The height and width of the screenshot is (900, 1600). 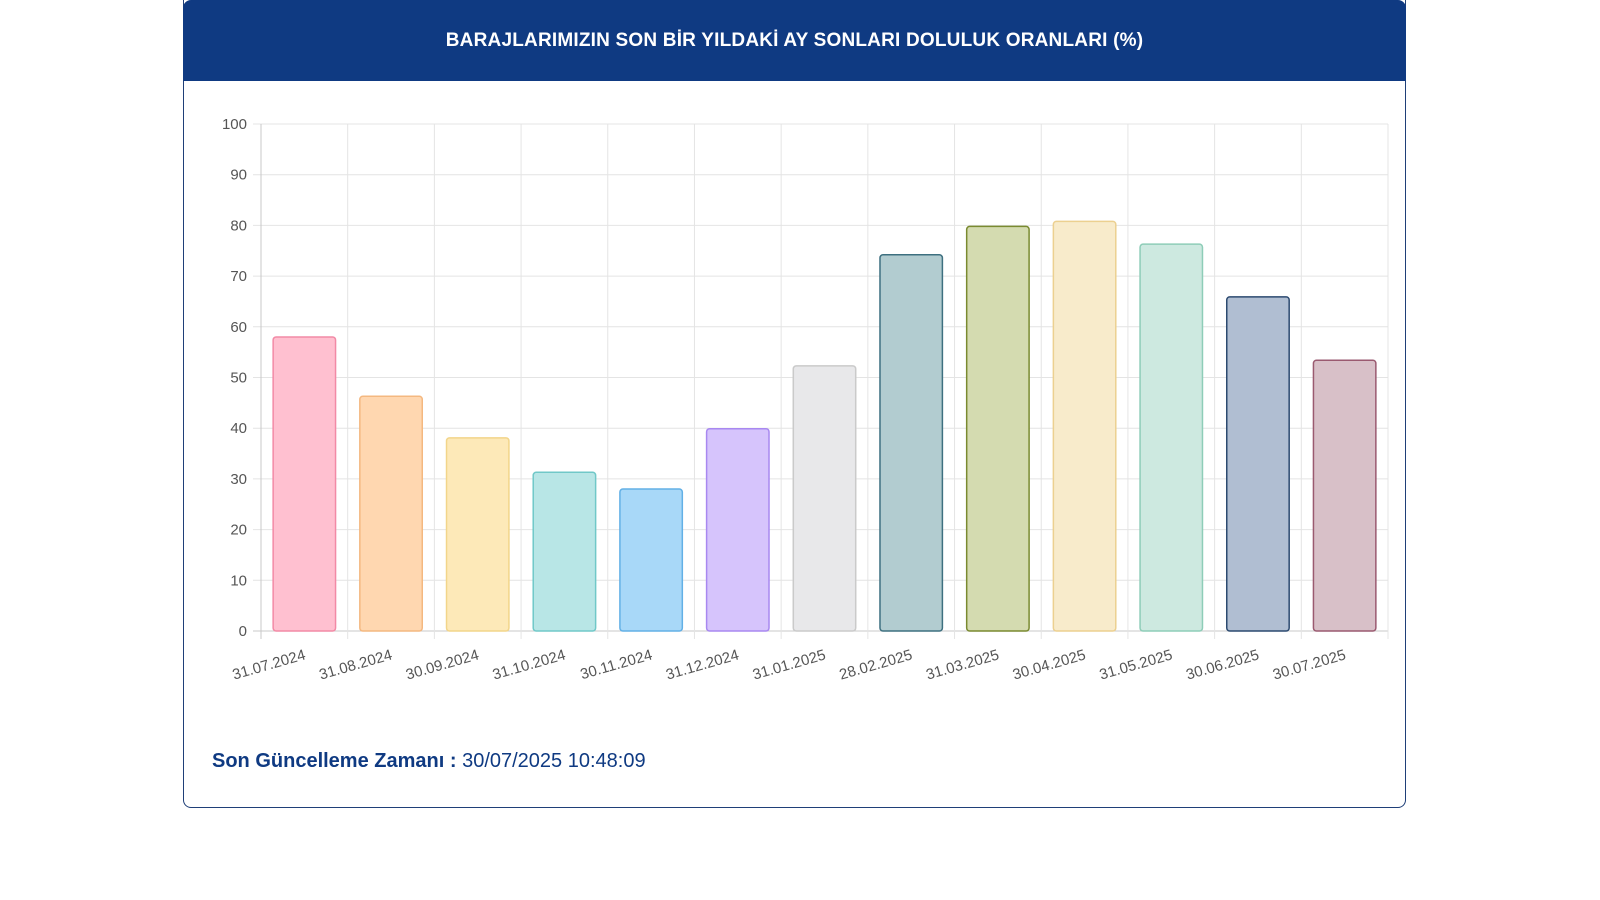 What do you see at coordinates (238, 327) in the screenshot?
I see `y-tick-label: 60` at bounding box center [238, 327].